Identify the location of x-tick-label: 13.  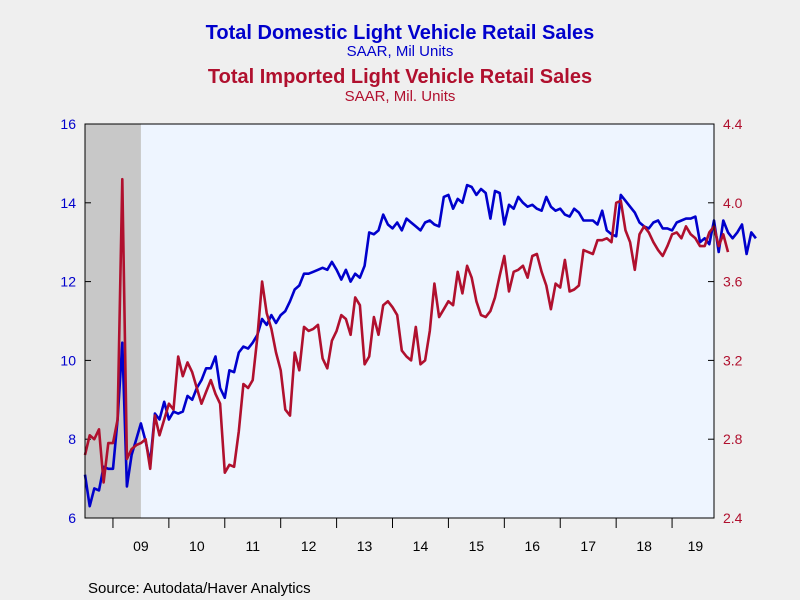
(365, 546).